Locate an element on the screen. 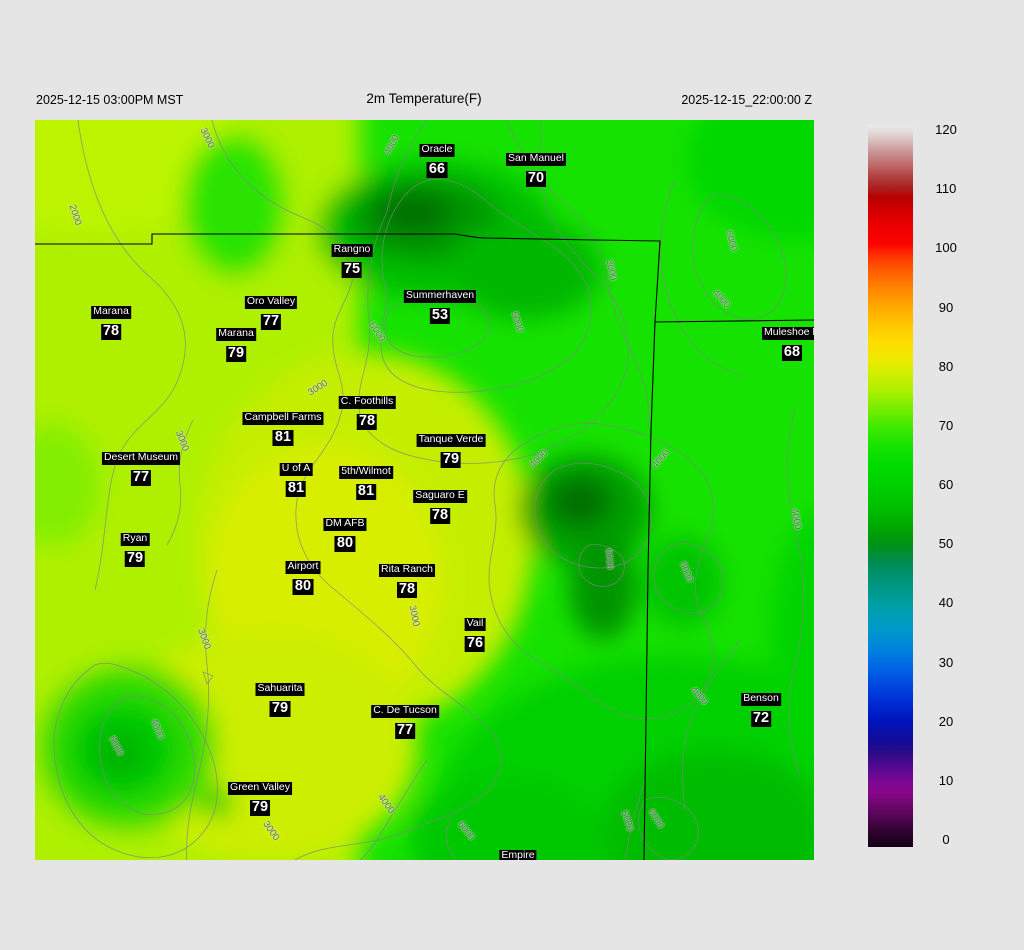  colorbar-tick: 100 is located at coordinates (946, 248).